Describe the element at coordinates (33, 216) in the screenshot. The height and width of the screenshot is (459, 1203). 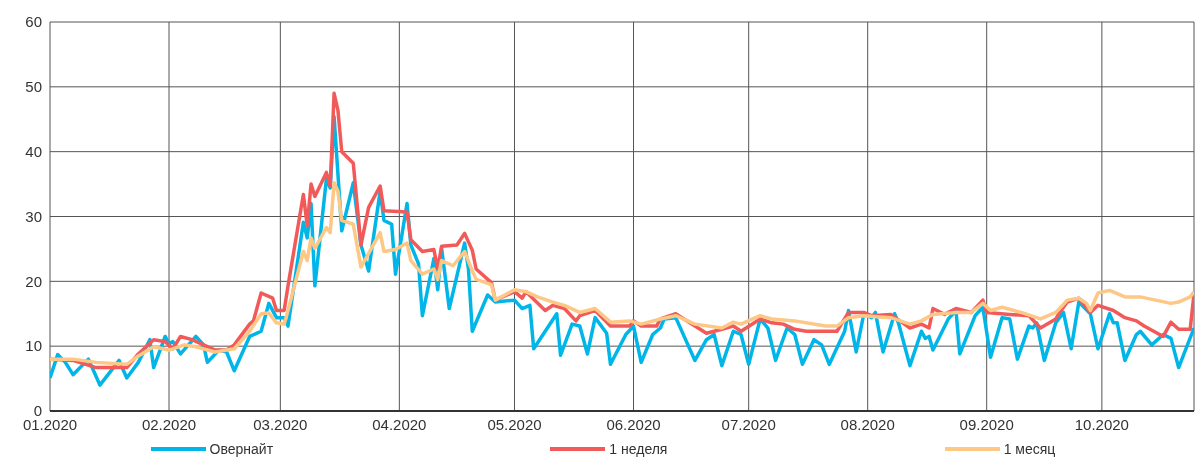
I see `y-tick-label: 30` at that location.